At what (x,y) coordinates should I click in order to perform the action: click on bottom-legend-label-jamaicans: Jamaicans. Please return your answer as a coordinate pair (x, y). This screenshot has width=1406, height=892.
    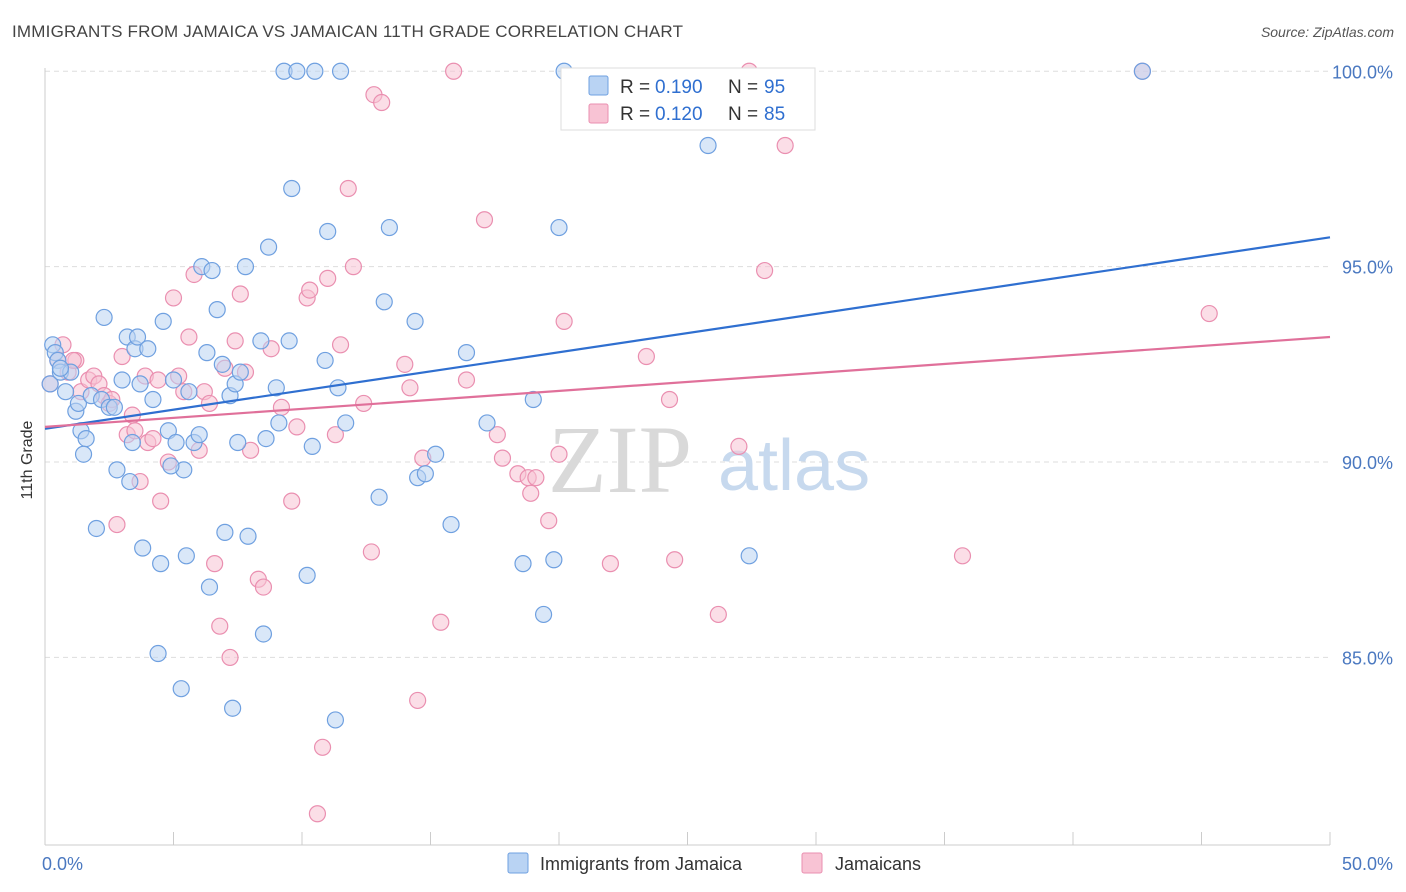
    Looking at the image, I should click on (878, 864).